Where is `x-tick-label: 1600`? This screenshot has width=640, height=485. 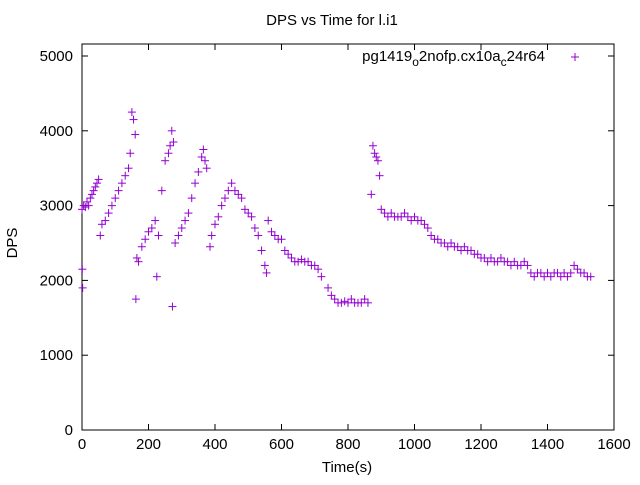 x-tick-label: 1600 is located at coordinates (613, 444).